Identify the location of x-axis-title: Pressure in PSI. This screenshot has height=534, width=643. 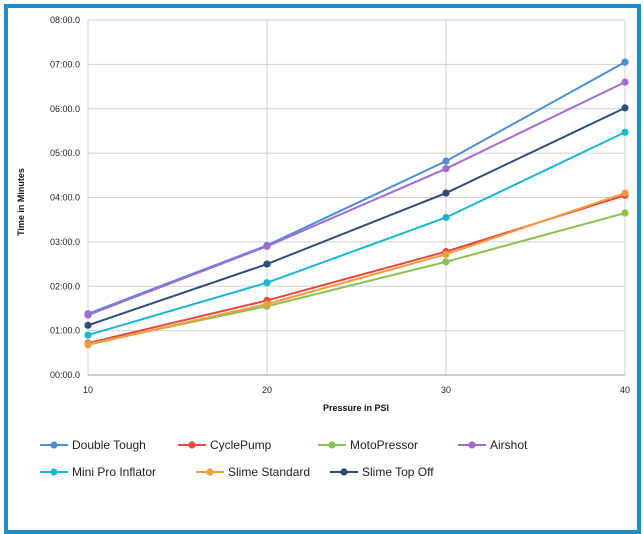
(356, 408).